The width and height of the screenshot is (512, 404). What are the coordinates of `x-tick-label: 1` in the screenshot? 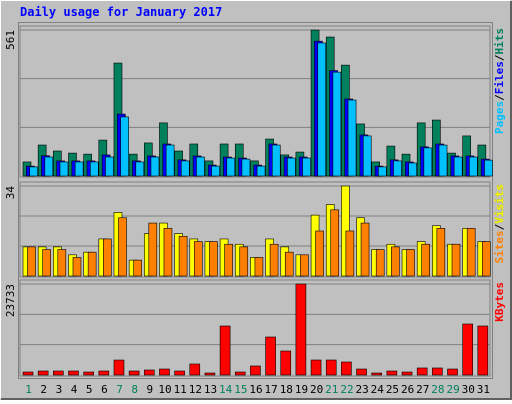 It's located at (28, 389).